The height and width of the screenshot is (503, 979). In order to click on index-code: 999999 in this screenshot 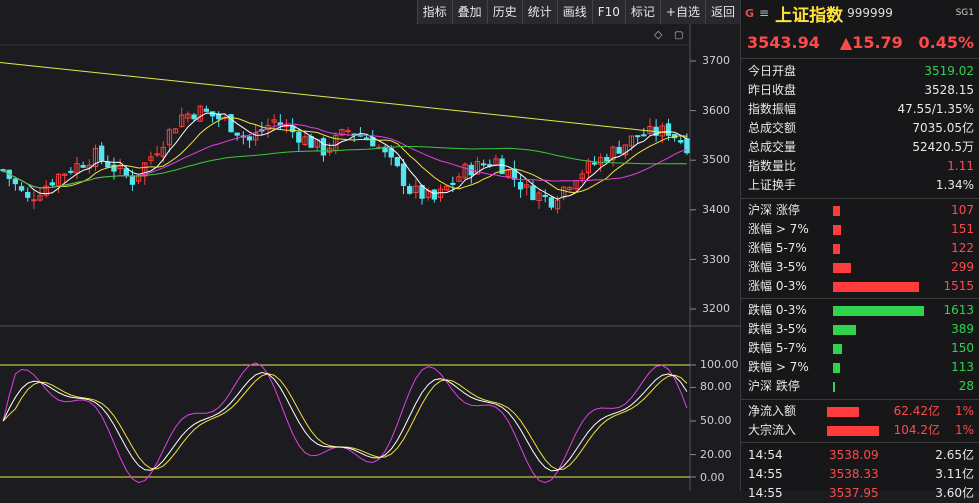, I will do `click(870, 13)`.